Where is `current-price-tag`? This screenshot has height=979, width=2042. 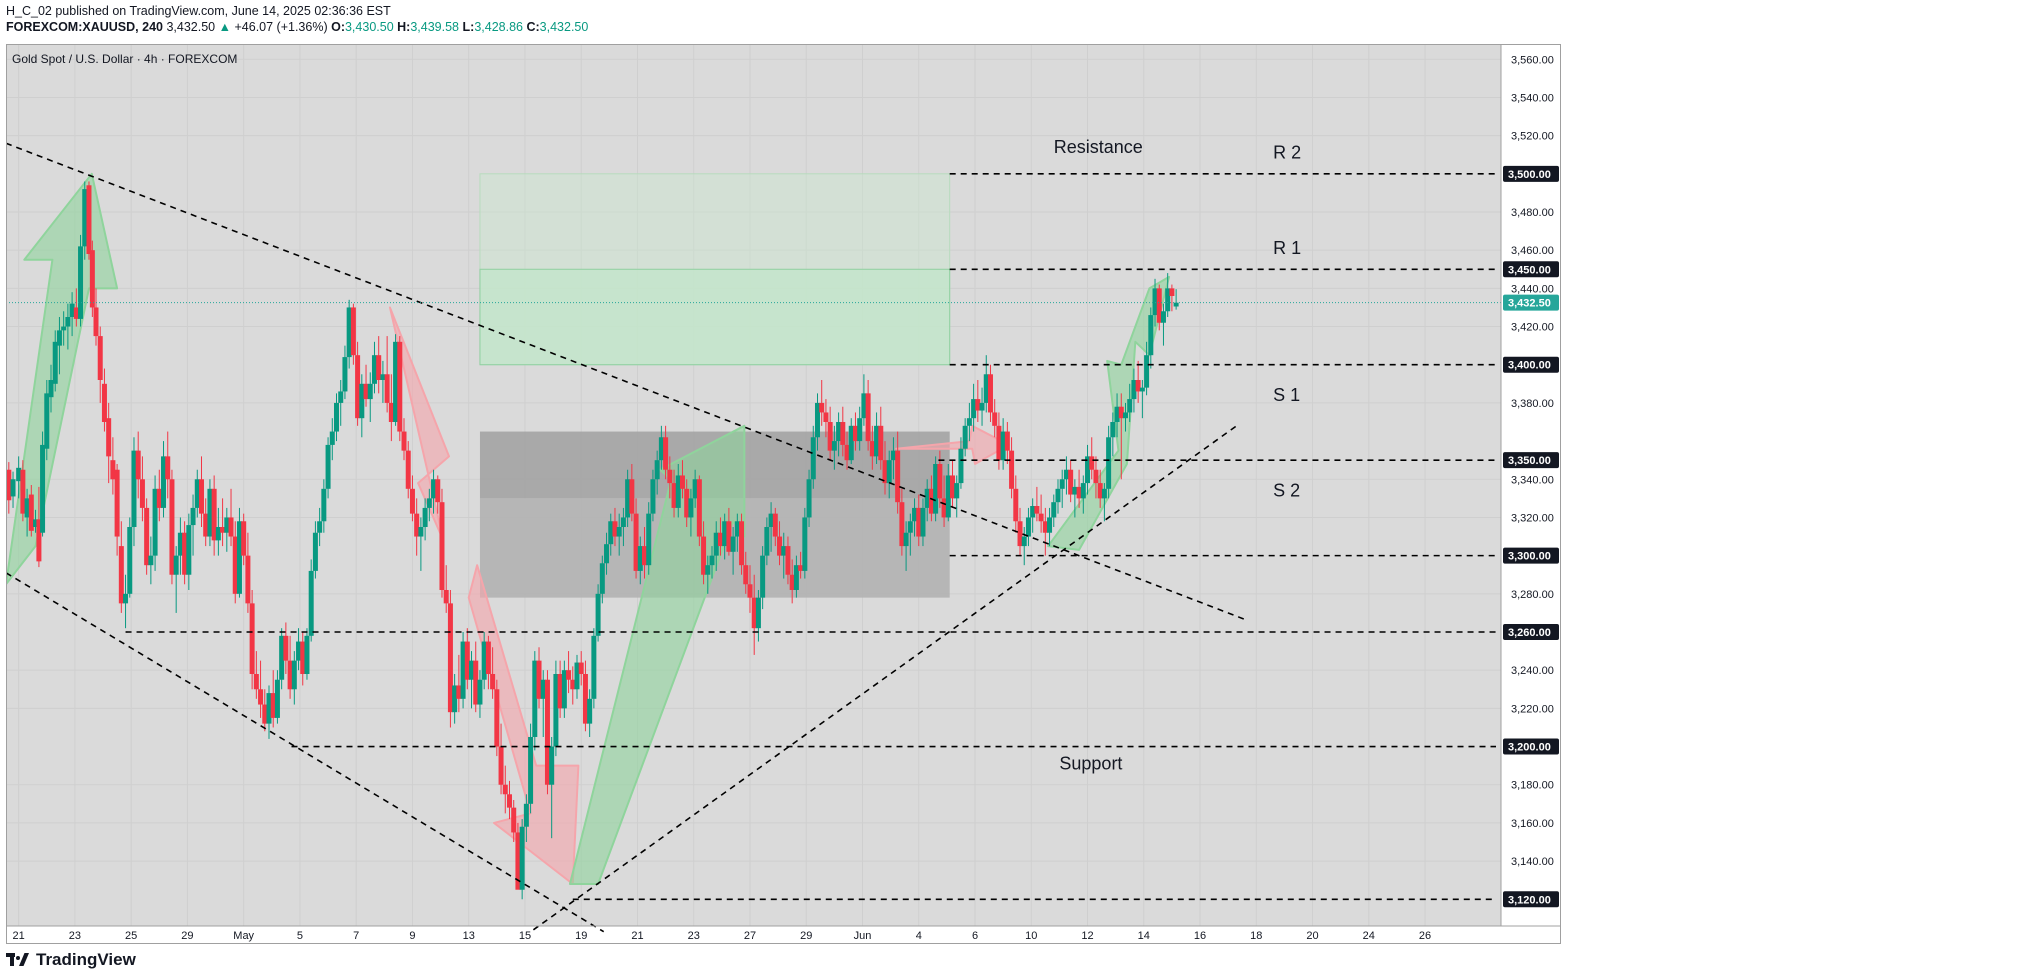
current-price-tag is located at coordinates (1531, 302).